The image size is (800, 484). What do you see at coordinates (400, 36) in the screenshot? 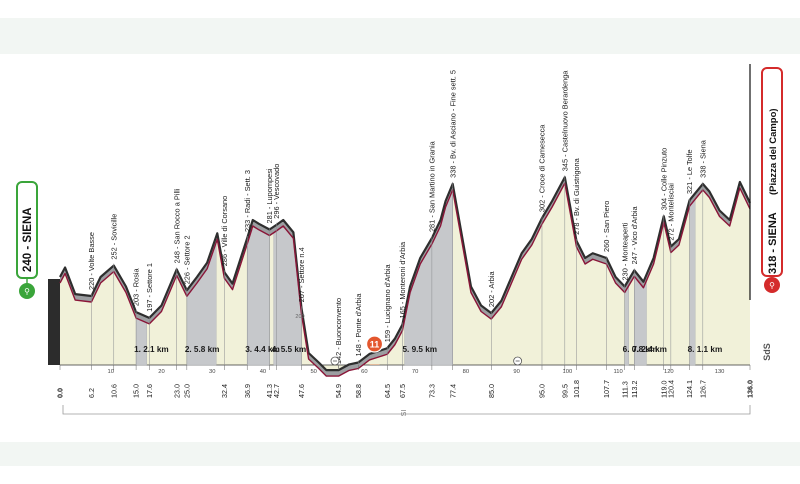
I see `top-band` at bounding box center [400, 36].